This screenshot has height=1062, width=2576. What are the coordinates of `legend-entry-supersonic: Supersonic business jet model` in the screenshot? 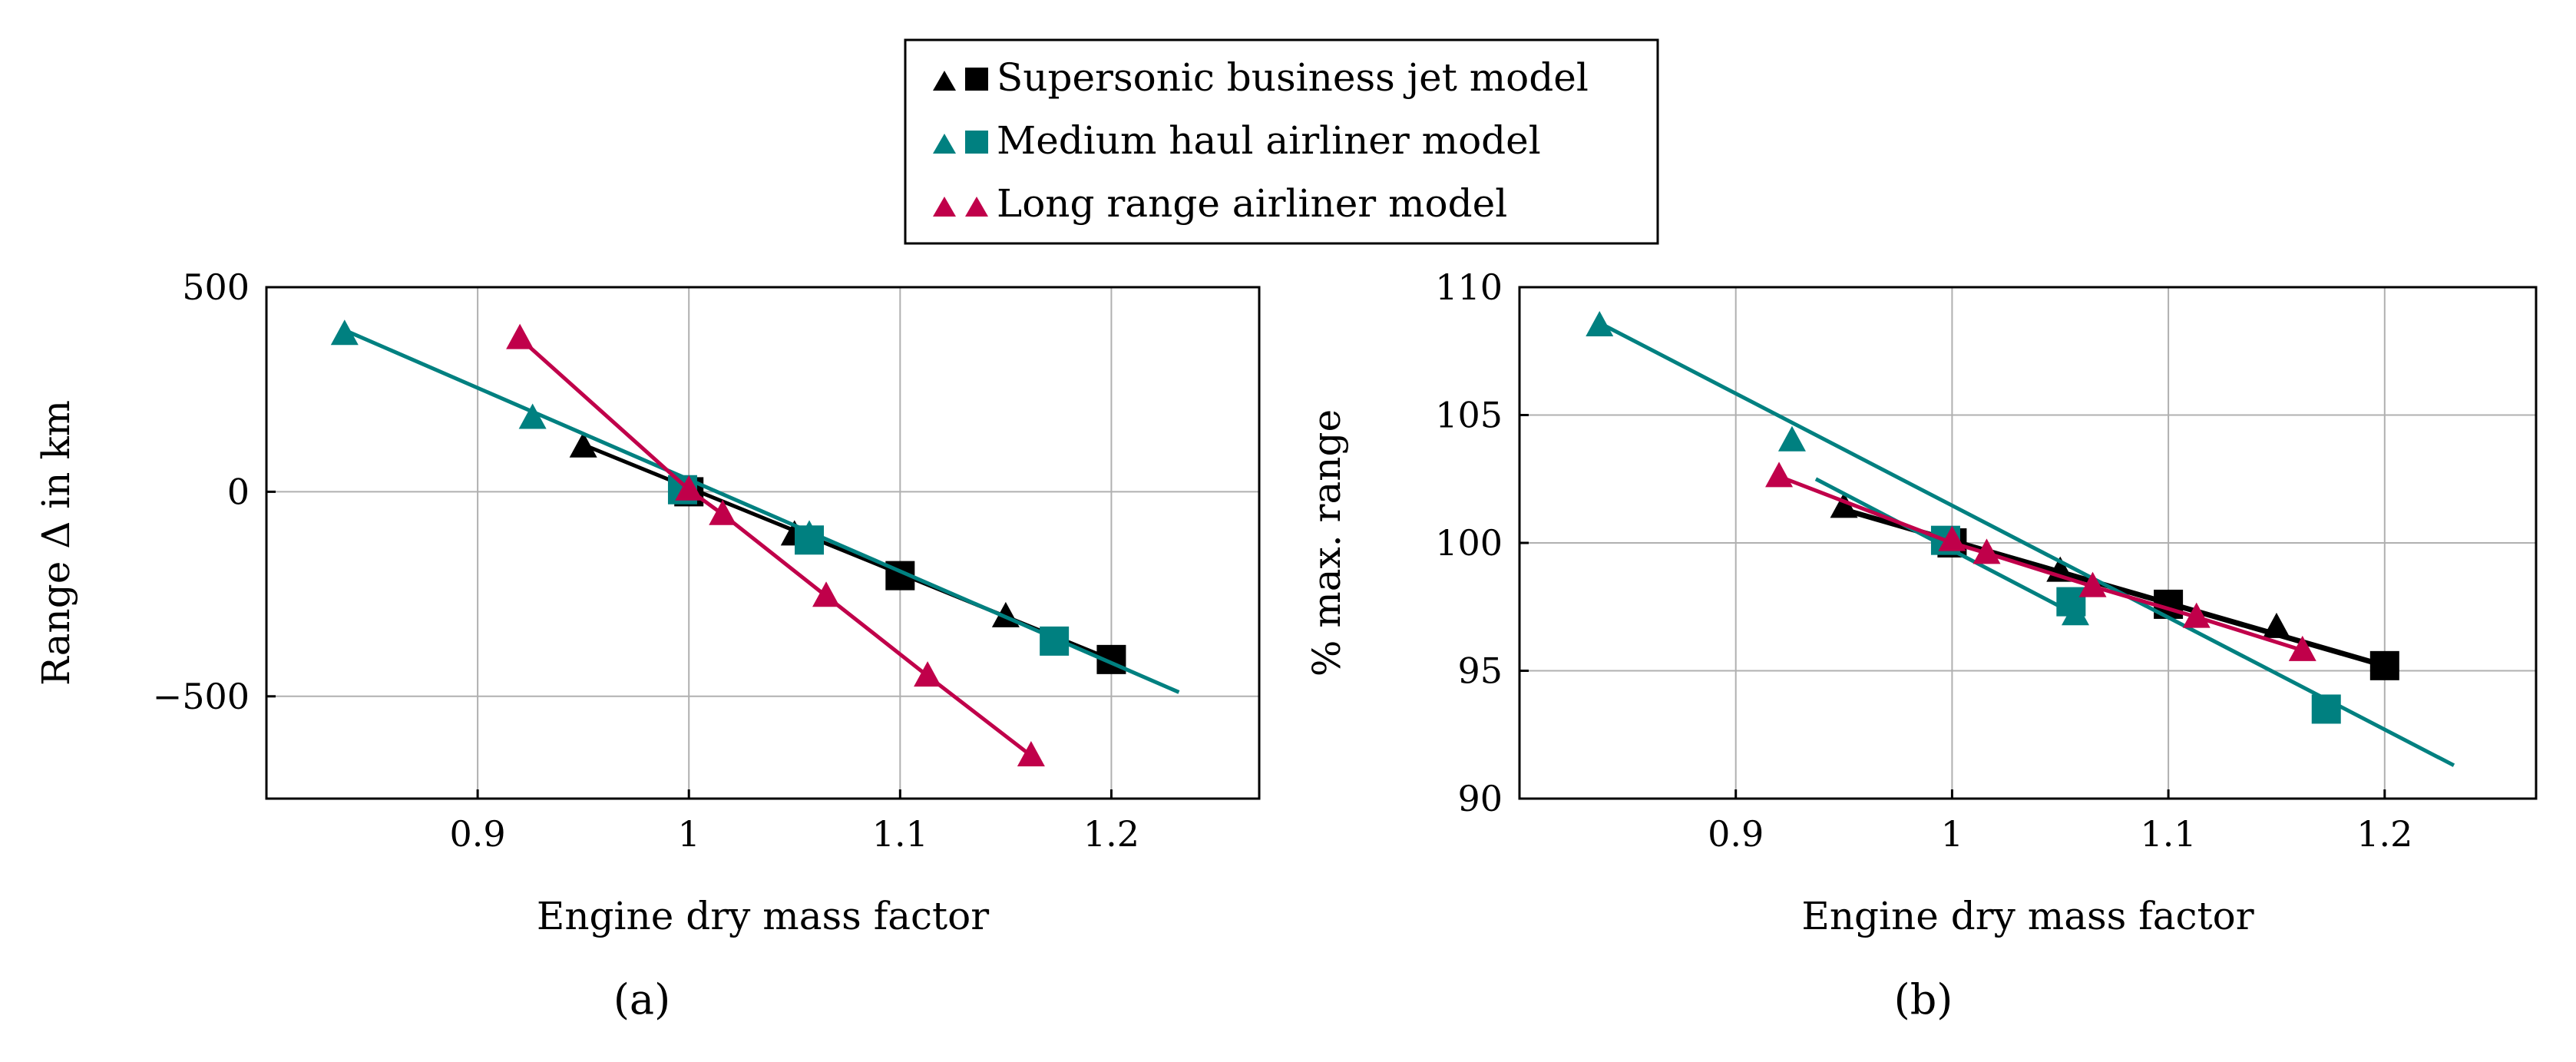 It's located at (1261, 77).